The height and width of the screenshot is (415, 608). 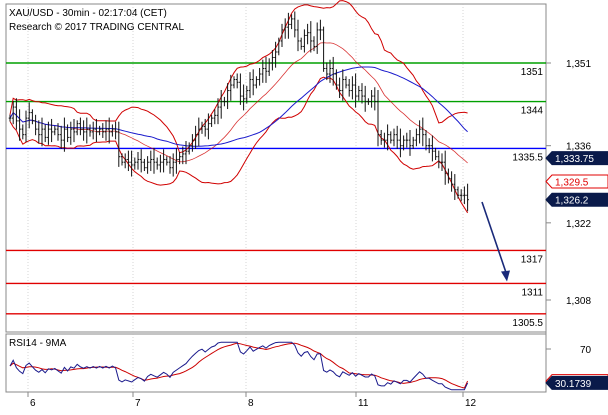 I want to click on time-axis: 6 7 8 11 12, so click(x=252, y=400).